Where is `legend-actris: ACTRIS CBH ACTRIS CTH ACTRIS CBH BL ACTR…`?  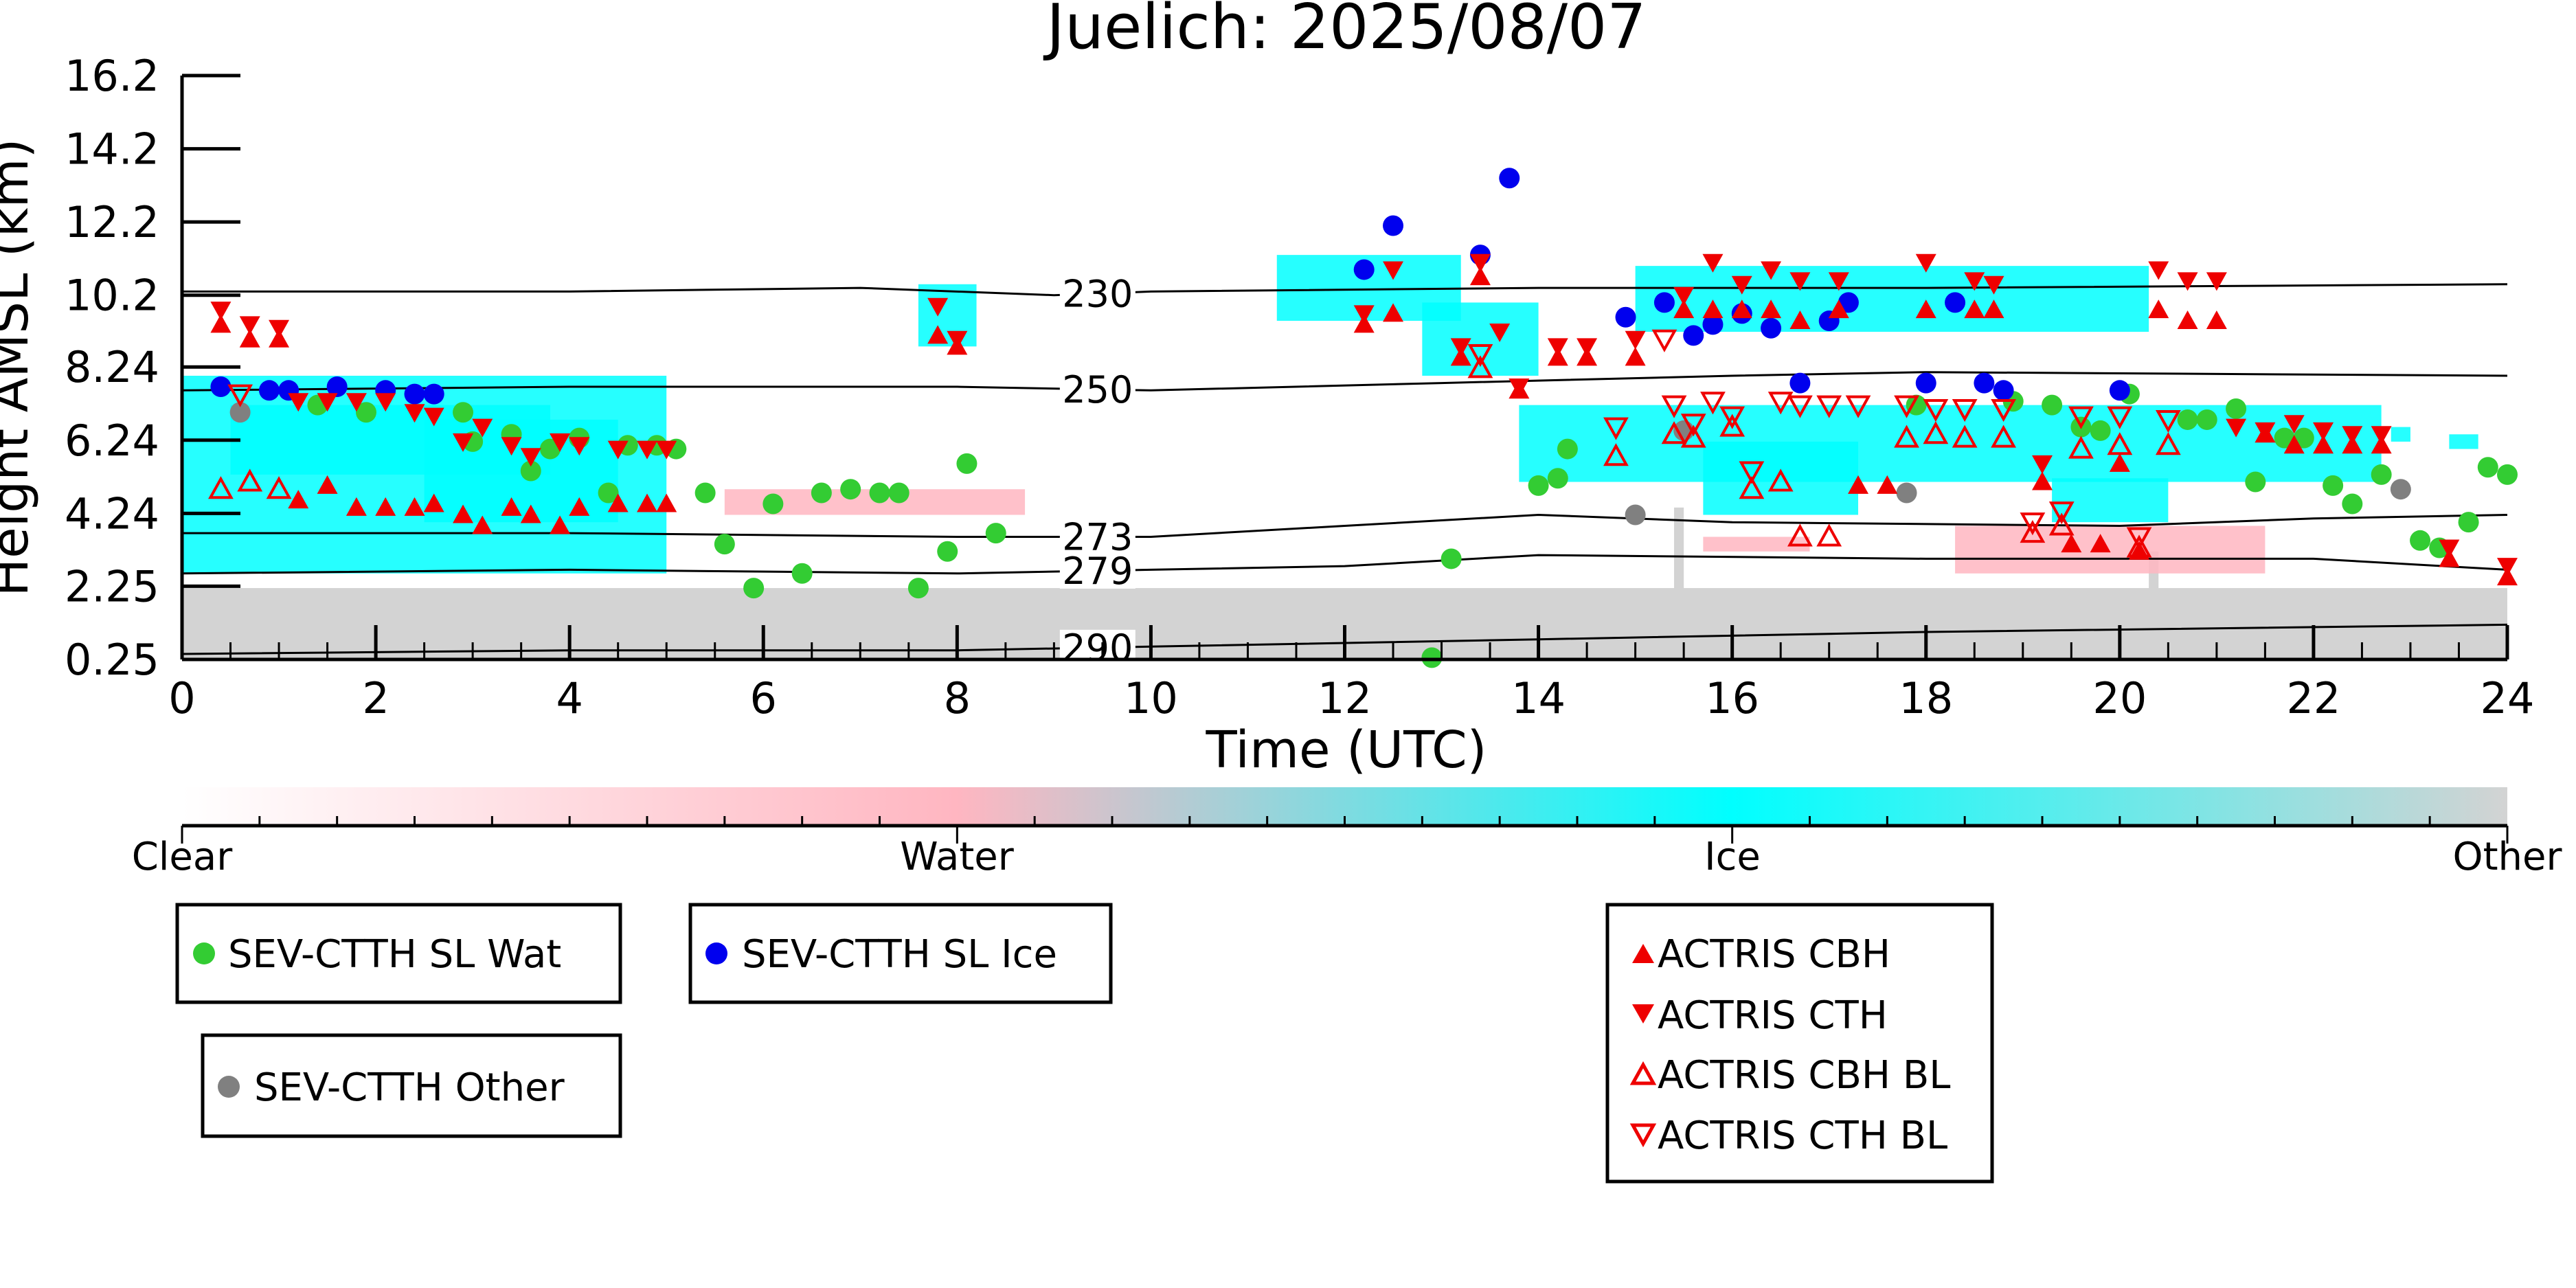 legend-actris: ACTRIS CBH ACTRIS CTH ACTRIS CBH BL ACTR… is located at coordinates (1799, 1043).